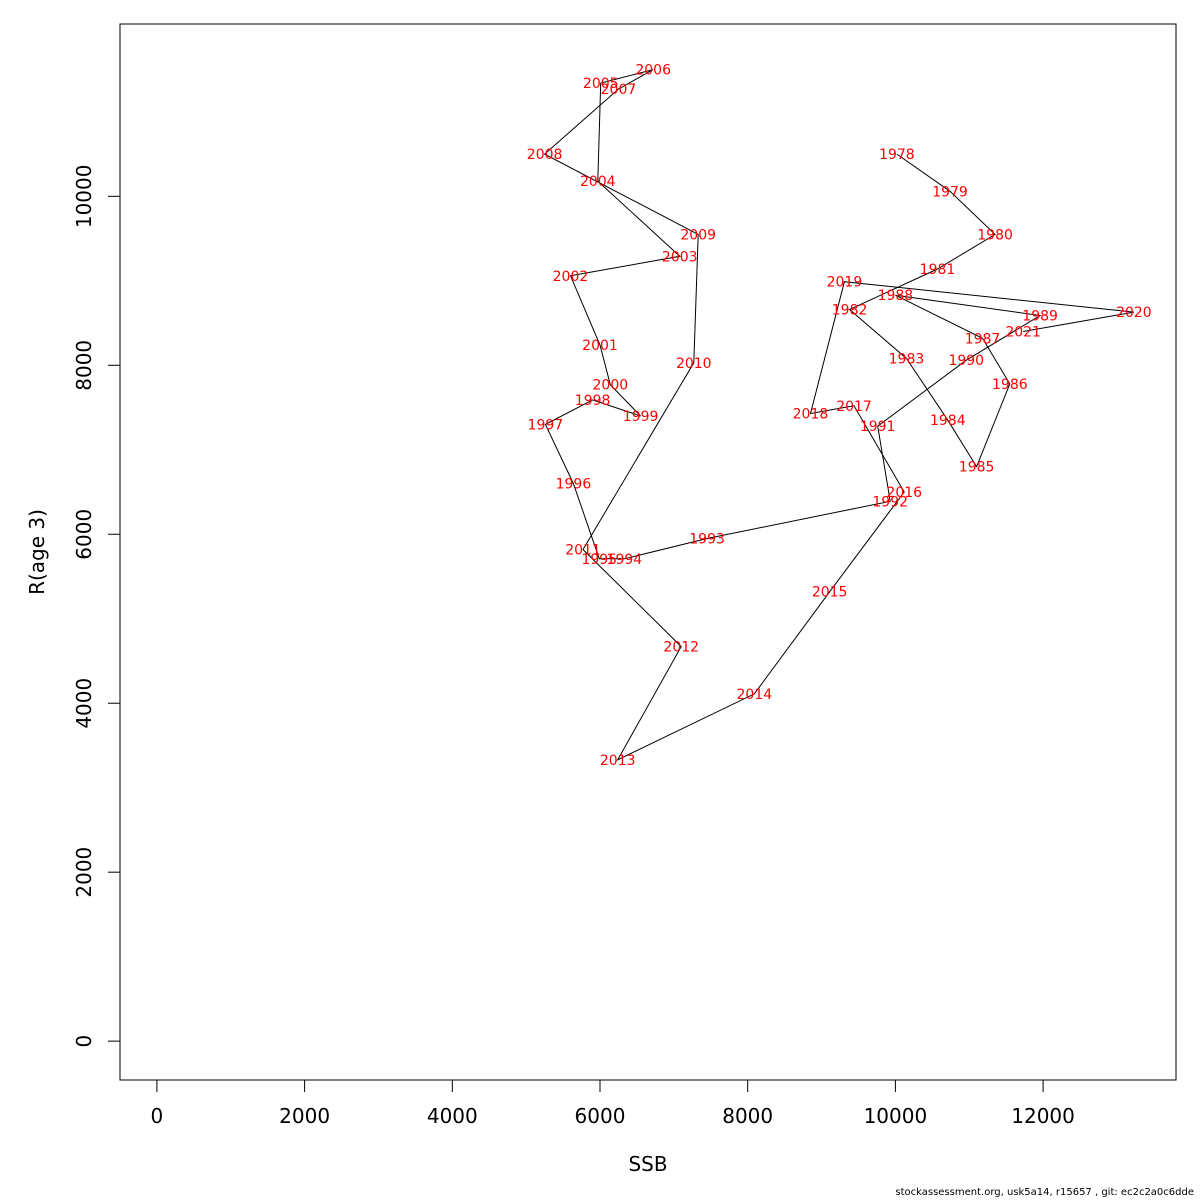 This screenshot has width=1200, height=1200. Describe the element at coordinates (600, 346) in the screenshot. I see `year-label-2001: 2001` at that location.